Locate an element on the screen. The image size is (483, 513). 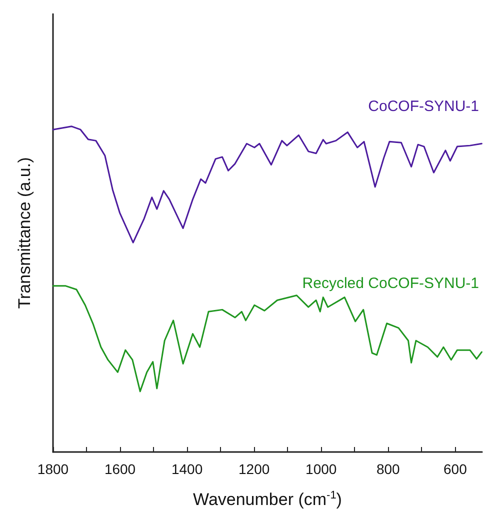
x-tick-label: 1600 is located at coordinates (120, 469).